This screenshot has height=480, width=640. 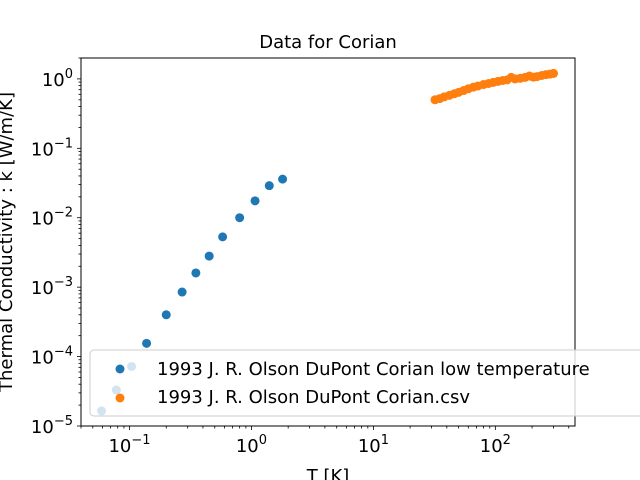 What do you see at coordinates (8, 242) in the screenshot?
I see `y-axis-label: Thermal Conductivity : k [W/m/K]` at bounding box center [8, 242].